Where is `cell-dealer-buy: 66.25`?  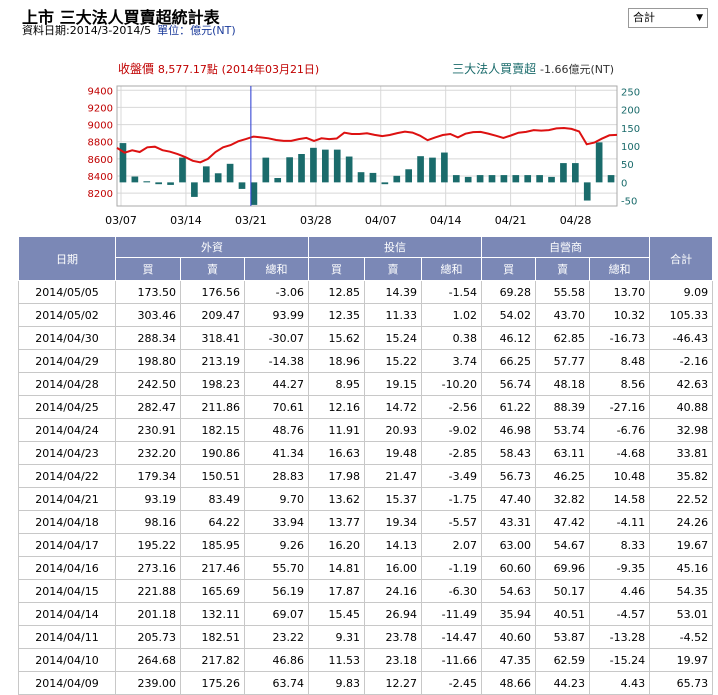
cell-dealer-buy: 66.25 is located at coordinates (509, 361).